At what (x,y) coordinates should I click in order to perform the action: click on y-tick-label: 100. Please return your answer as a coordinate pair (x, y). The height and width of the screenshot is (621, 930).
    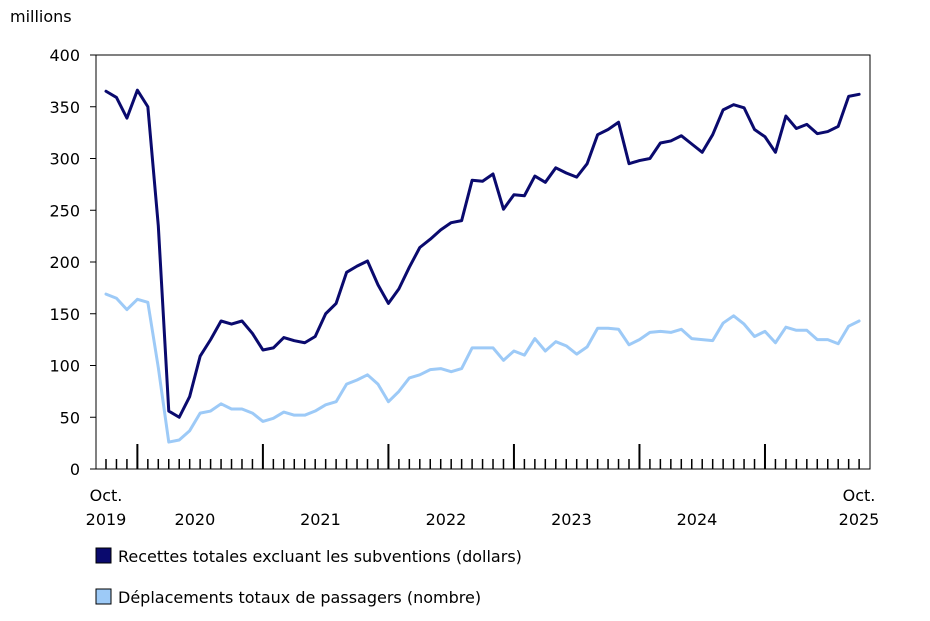
    Looking at the image, I should click on (64, 366).